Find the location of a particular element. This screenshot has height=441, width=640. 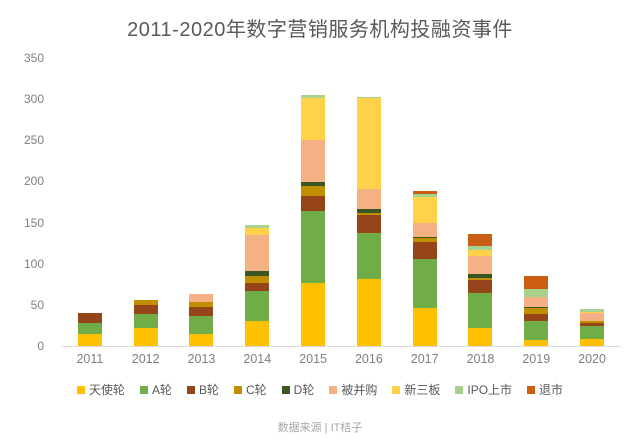

bar-segment-2016-B轮 is located at coordinates (368, 224).